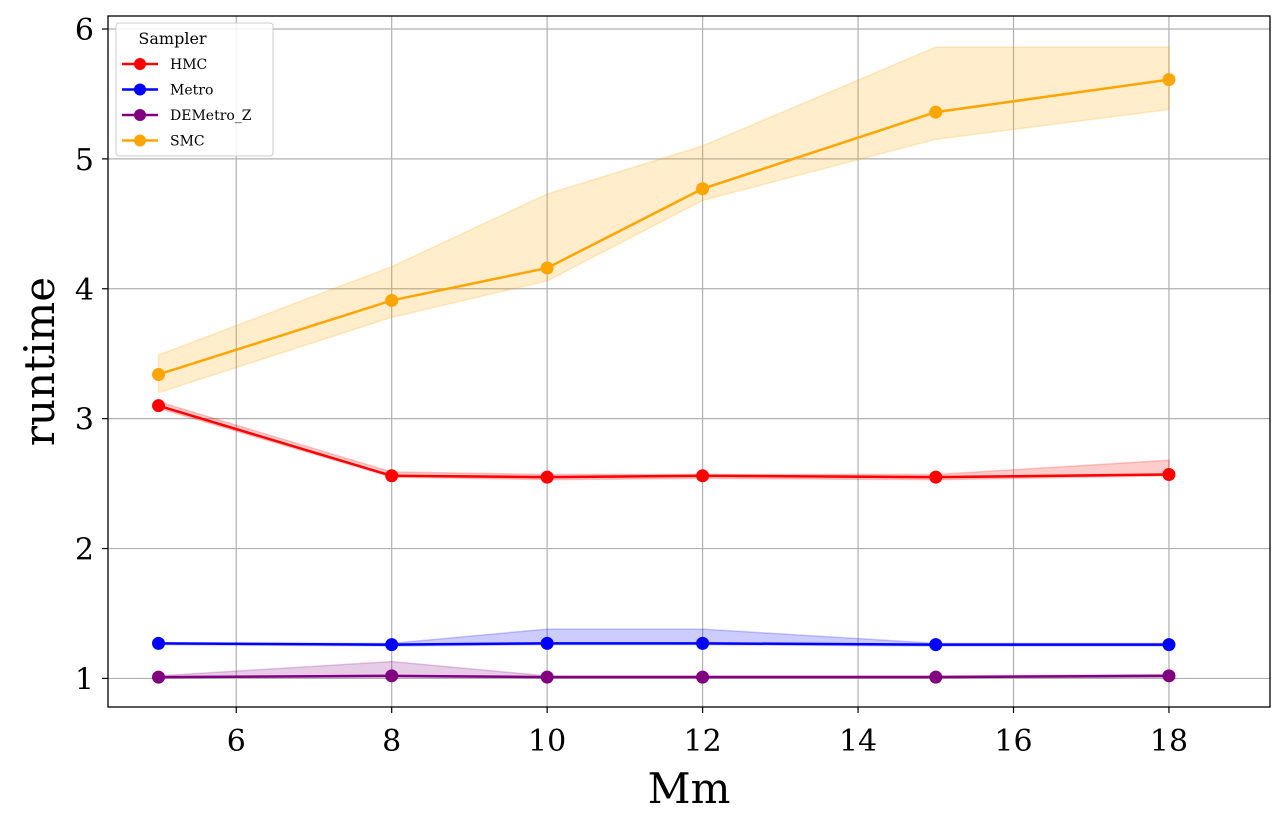 This screenshot has height=827, width=1284. I want to click on legend-hmc-label: HMC, so click(188, 65).